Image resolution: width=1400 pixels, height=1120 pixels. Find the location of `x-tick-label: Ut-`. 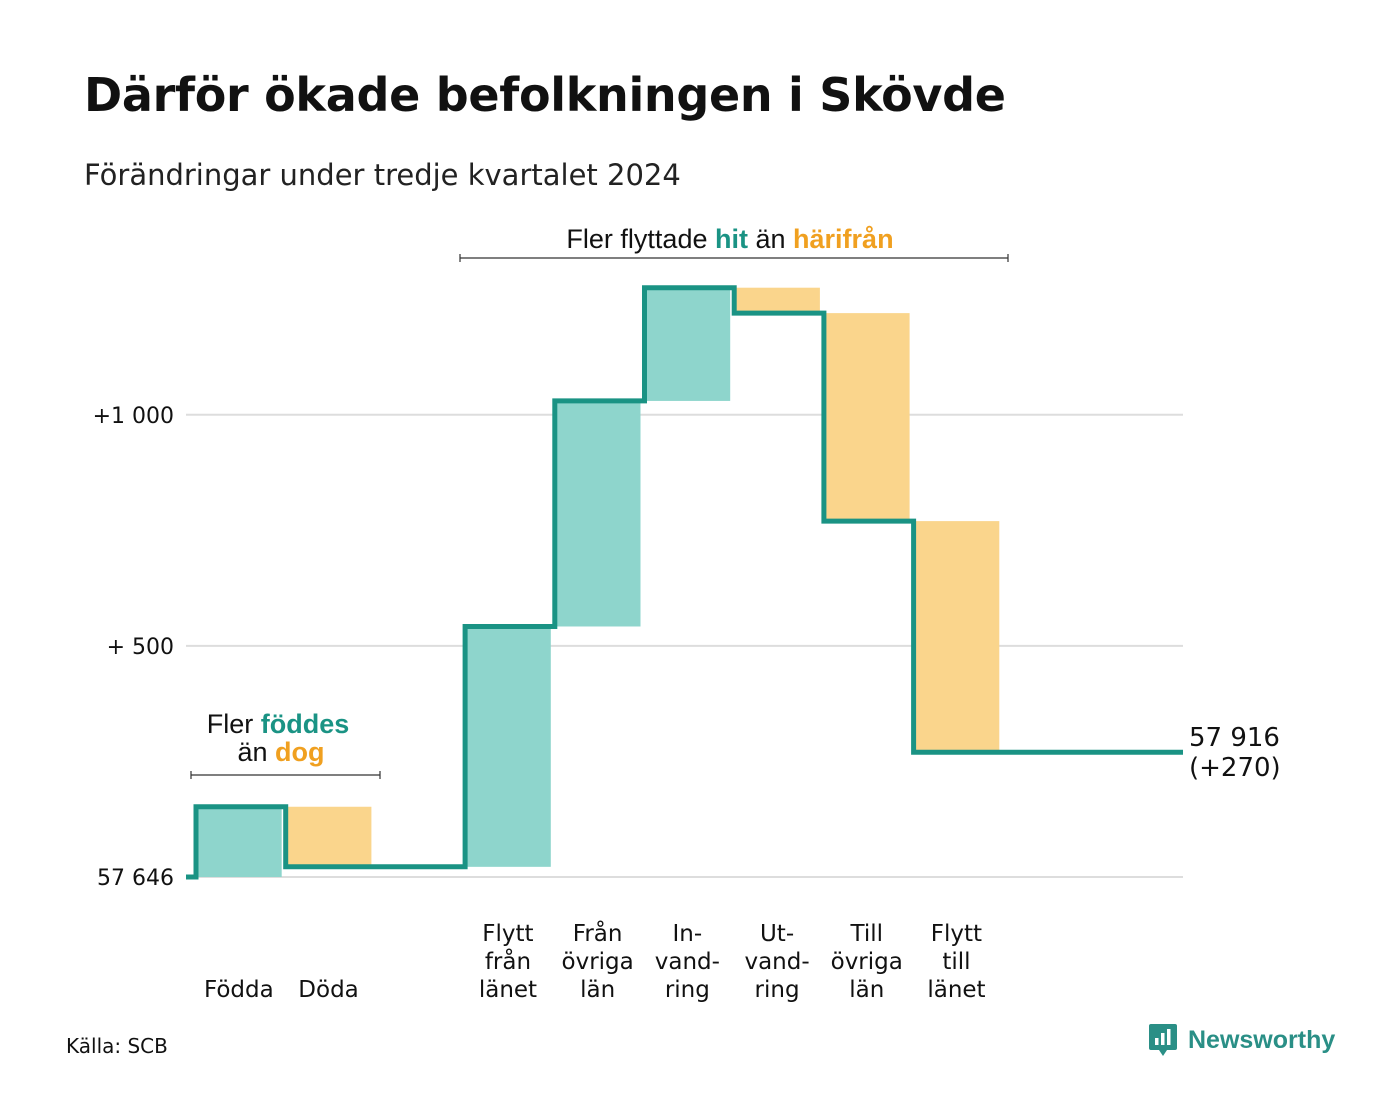

x-tick-label: Ut- is located at coordinates (777, 934).